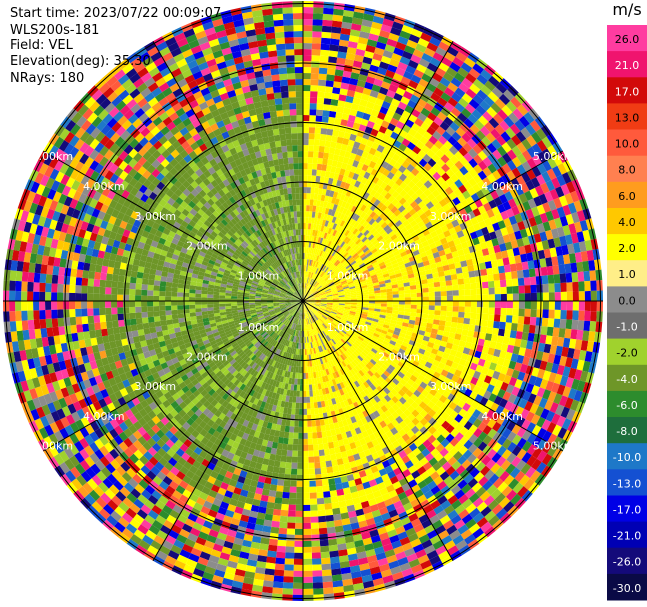 The width and height of the screenshot is (647, 607). I want to click on colorbar-tick-label: 17.0, so click(627, 91).